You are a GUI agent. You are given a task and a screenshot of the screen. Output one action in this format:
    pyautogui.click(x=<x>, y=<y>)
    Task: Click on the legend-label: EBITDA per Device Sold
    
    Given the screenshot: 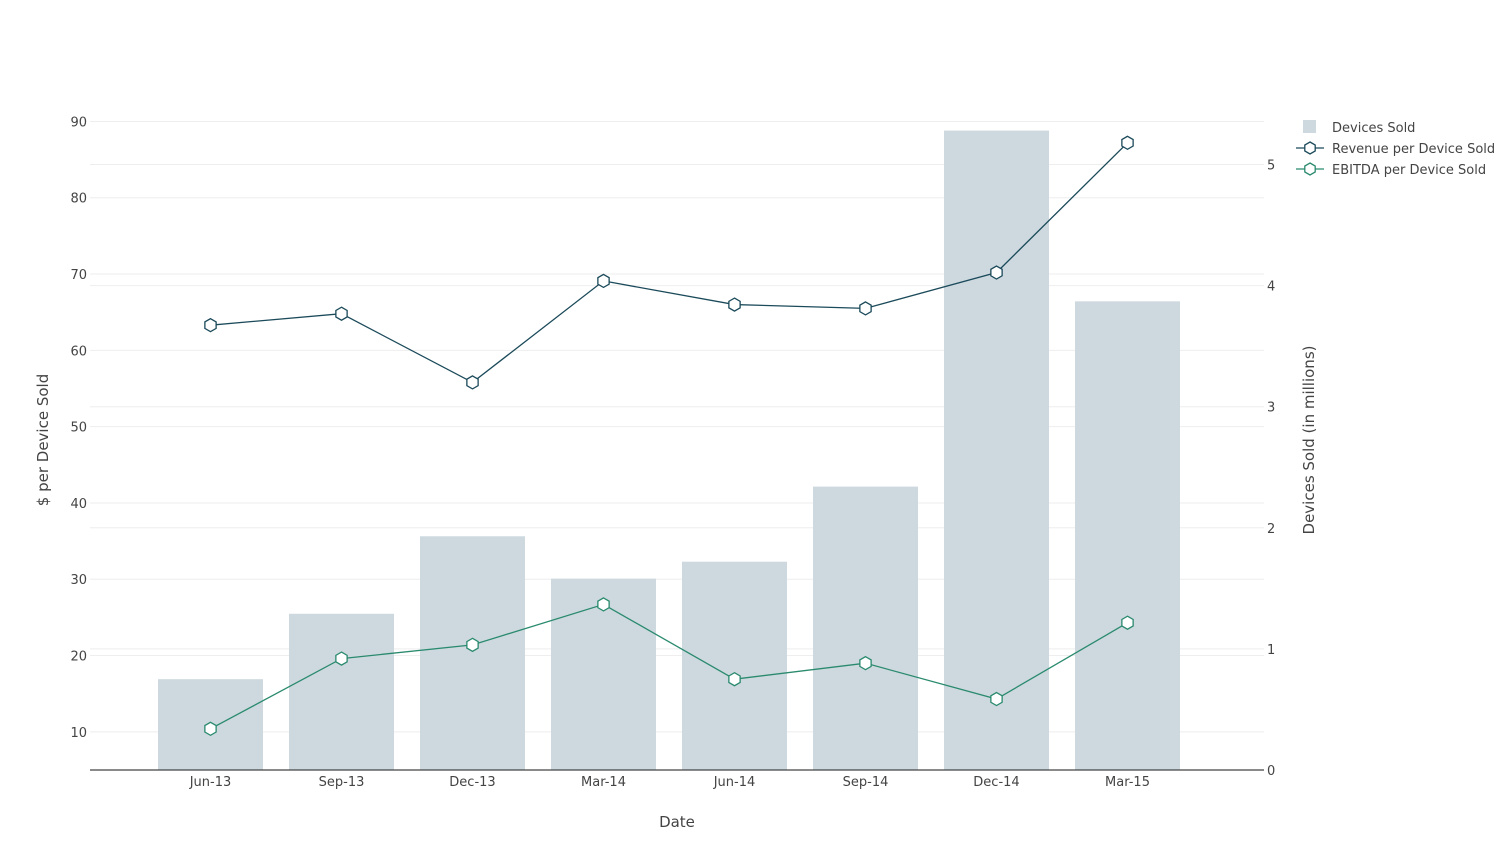 What is the action you would take?
    pyautogui.click(x=1409, y=170)
    